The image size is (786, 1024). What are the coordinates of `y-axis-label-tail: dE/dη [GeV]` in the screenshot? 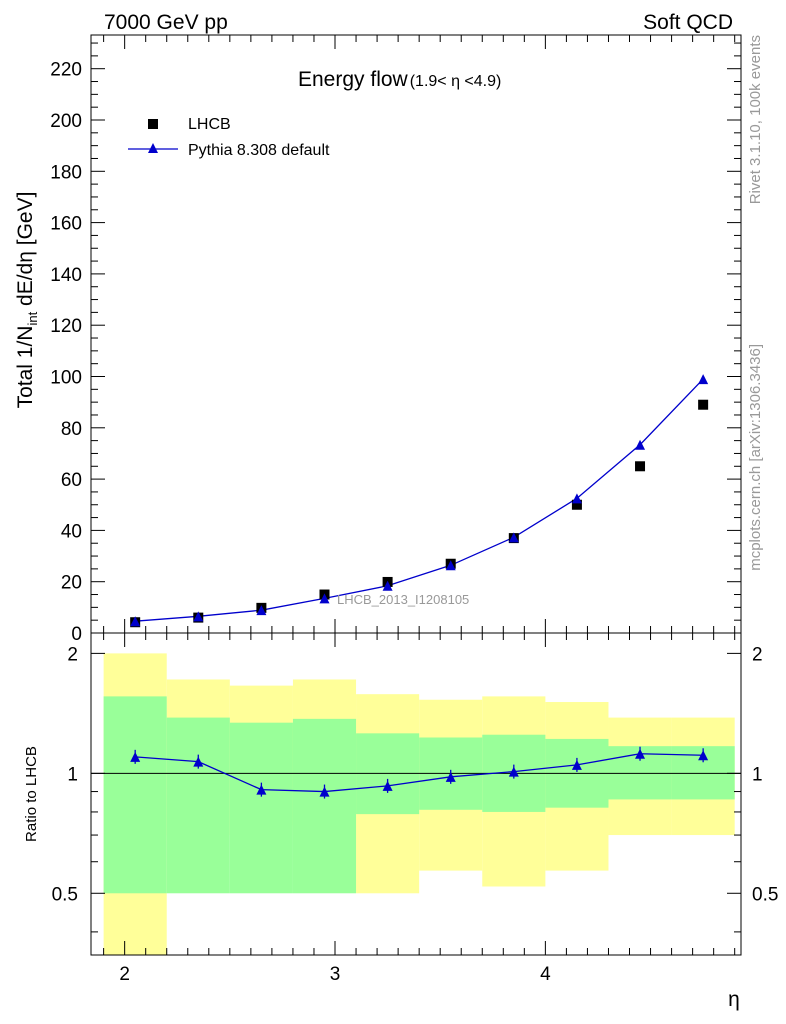 It's located at (25, 252).